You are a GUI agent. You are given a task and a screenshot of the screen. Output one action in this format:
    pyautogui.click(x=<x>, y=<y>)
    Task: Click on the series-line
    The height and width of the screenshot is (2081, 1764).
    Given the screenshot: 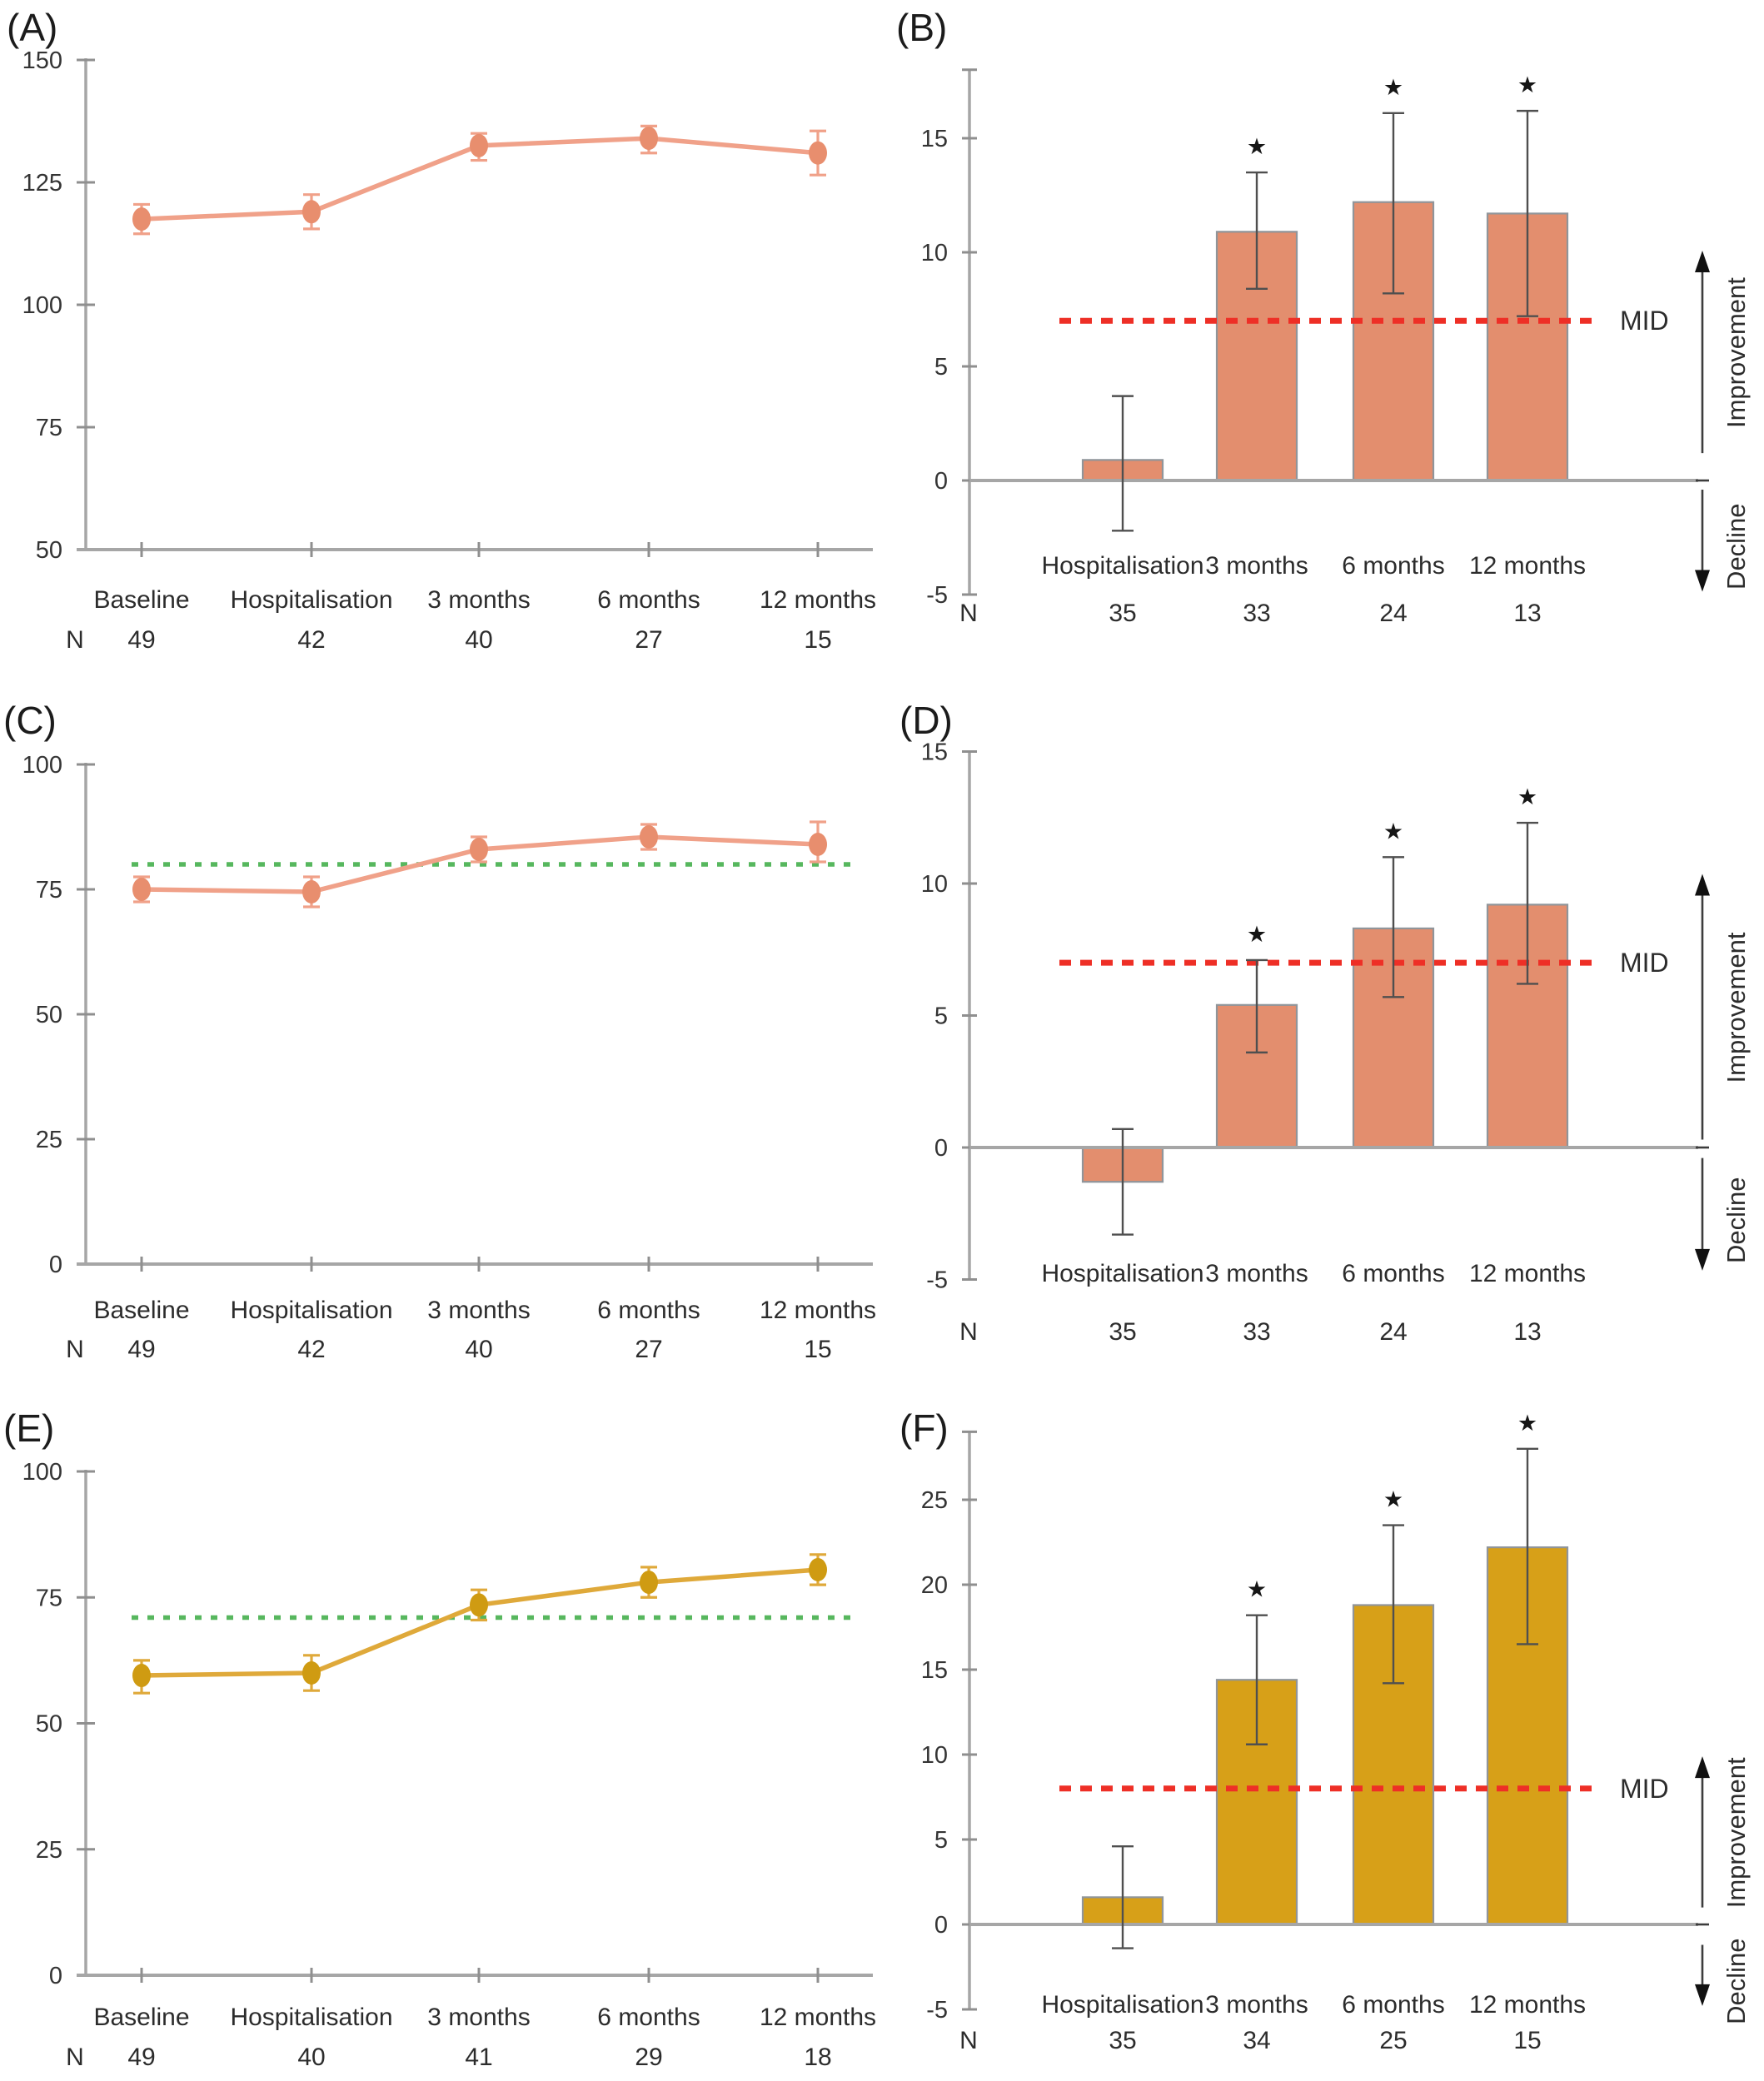 What is the action you would take?
    pyautogui.click(x=480, y=1622)
    